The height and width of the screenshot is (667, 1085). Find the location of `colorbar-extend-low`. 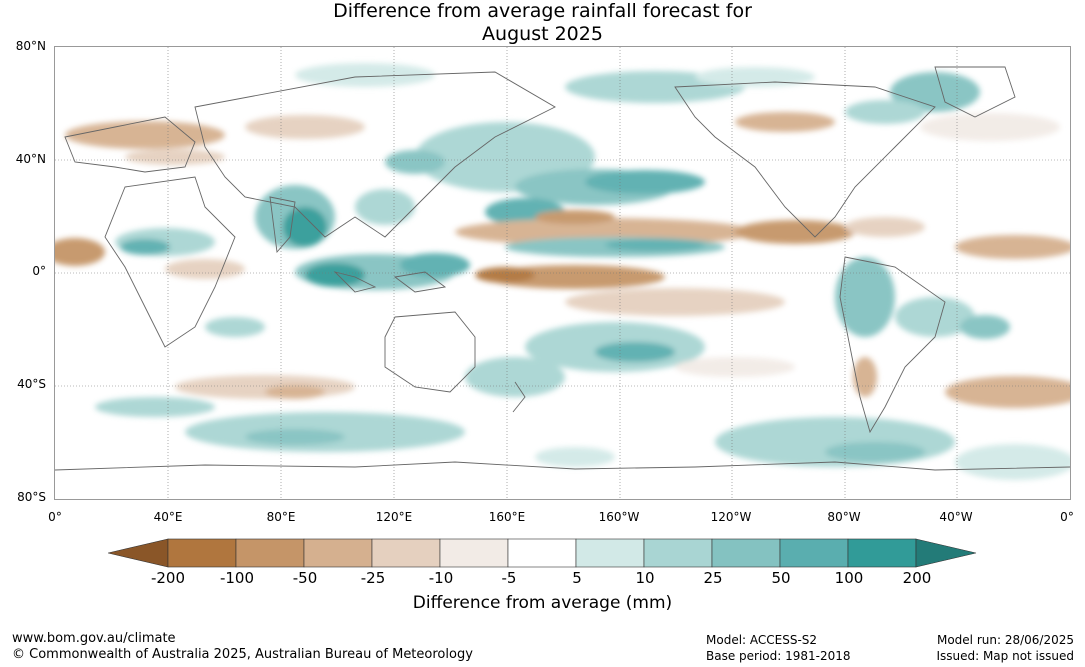

colorbar-extend-low is located at coordinates (138, 553).